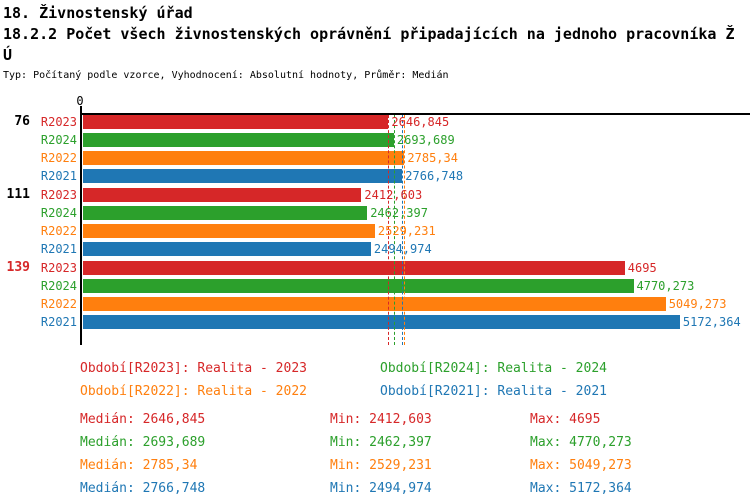  Describe the element at coordinates (697, 304) in the screenshot. I see `bar-value-label: 5049,273` at that location.